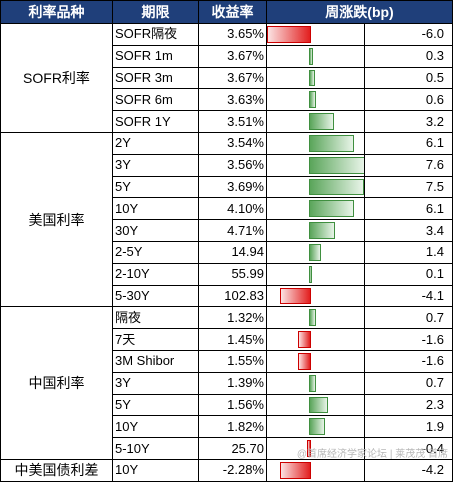 This screenshot has width=454, height=482. I want to click on group-label: 中国利率, so click(57, 383).